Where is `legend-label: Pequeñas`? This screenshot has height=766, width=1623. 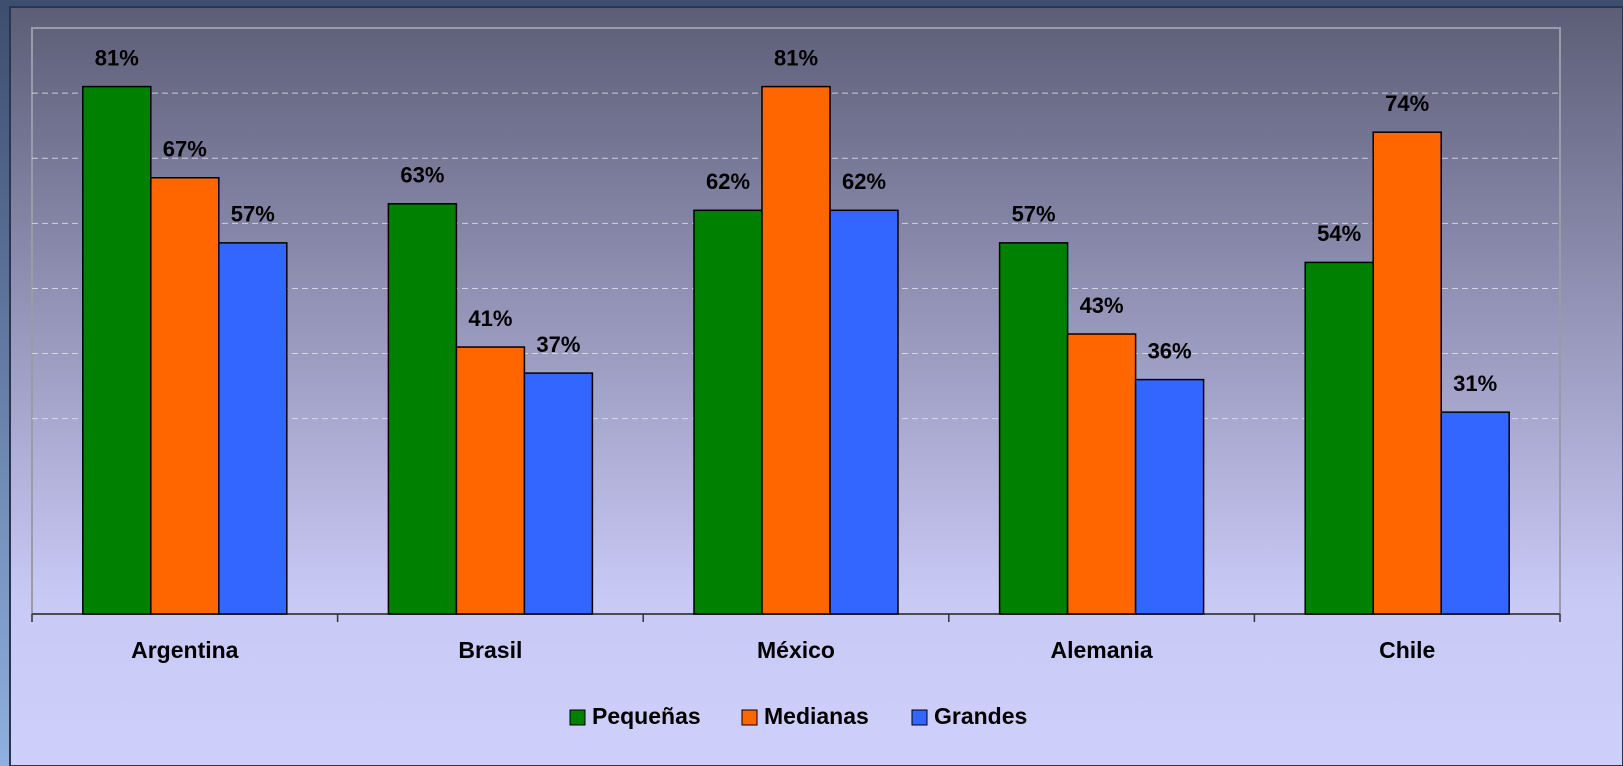
legend-label: Pequeñas is located at coordinates (646, 716).